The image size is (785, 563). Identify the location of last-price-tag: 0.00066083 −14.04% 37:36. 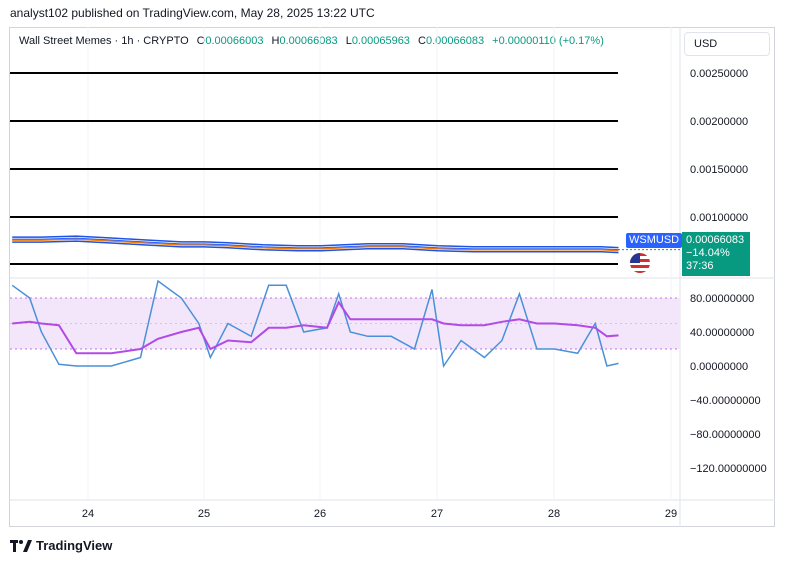
(716, 254).